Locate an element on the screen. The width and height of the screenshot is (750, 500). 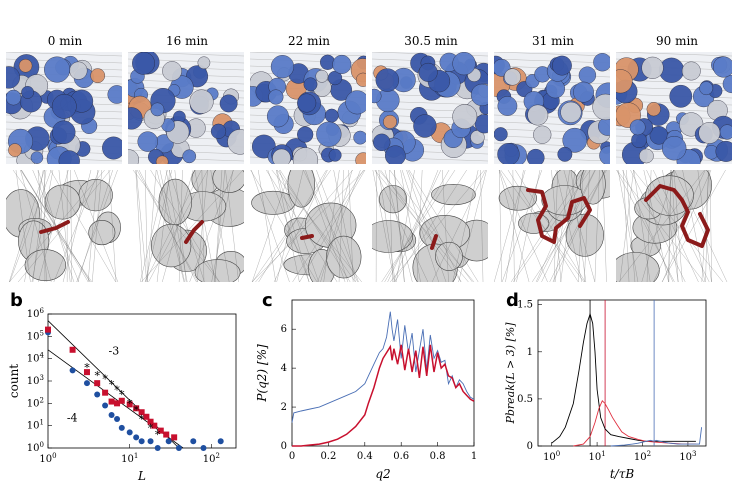
y-tick-label: 10⁵ is located at coordinates (35, 335).